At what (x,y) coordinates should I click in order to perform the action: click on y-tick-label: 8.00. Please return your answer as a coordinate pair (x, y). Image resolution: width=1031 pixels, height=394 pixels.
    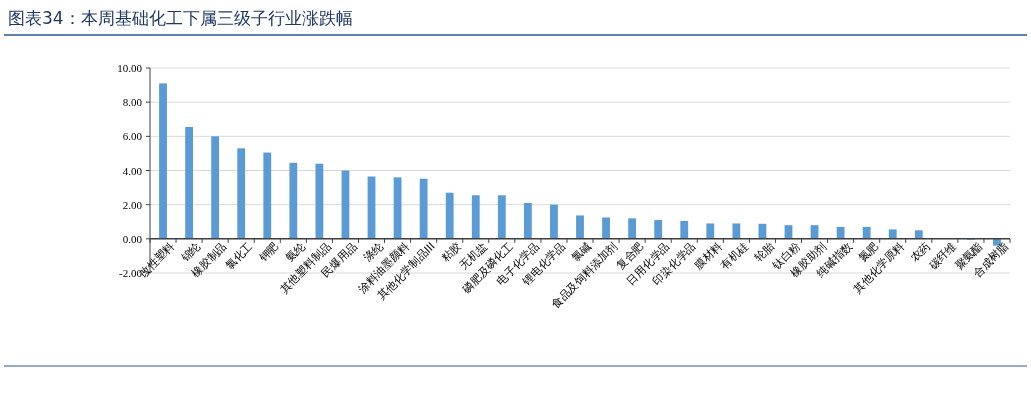
    Looking at the image, I should click on (132, 102).